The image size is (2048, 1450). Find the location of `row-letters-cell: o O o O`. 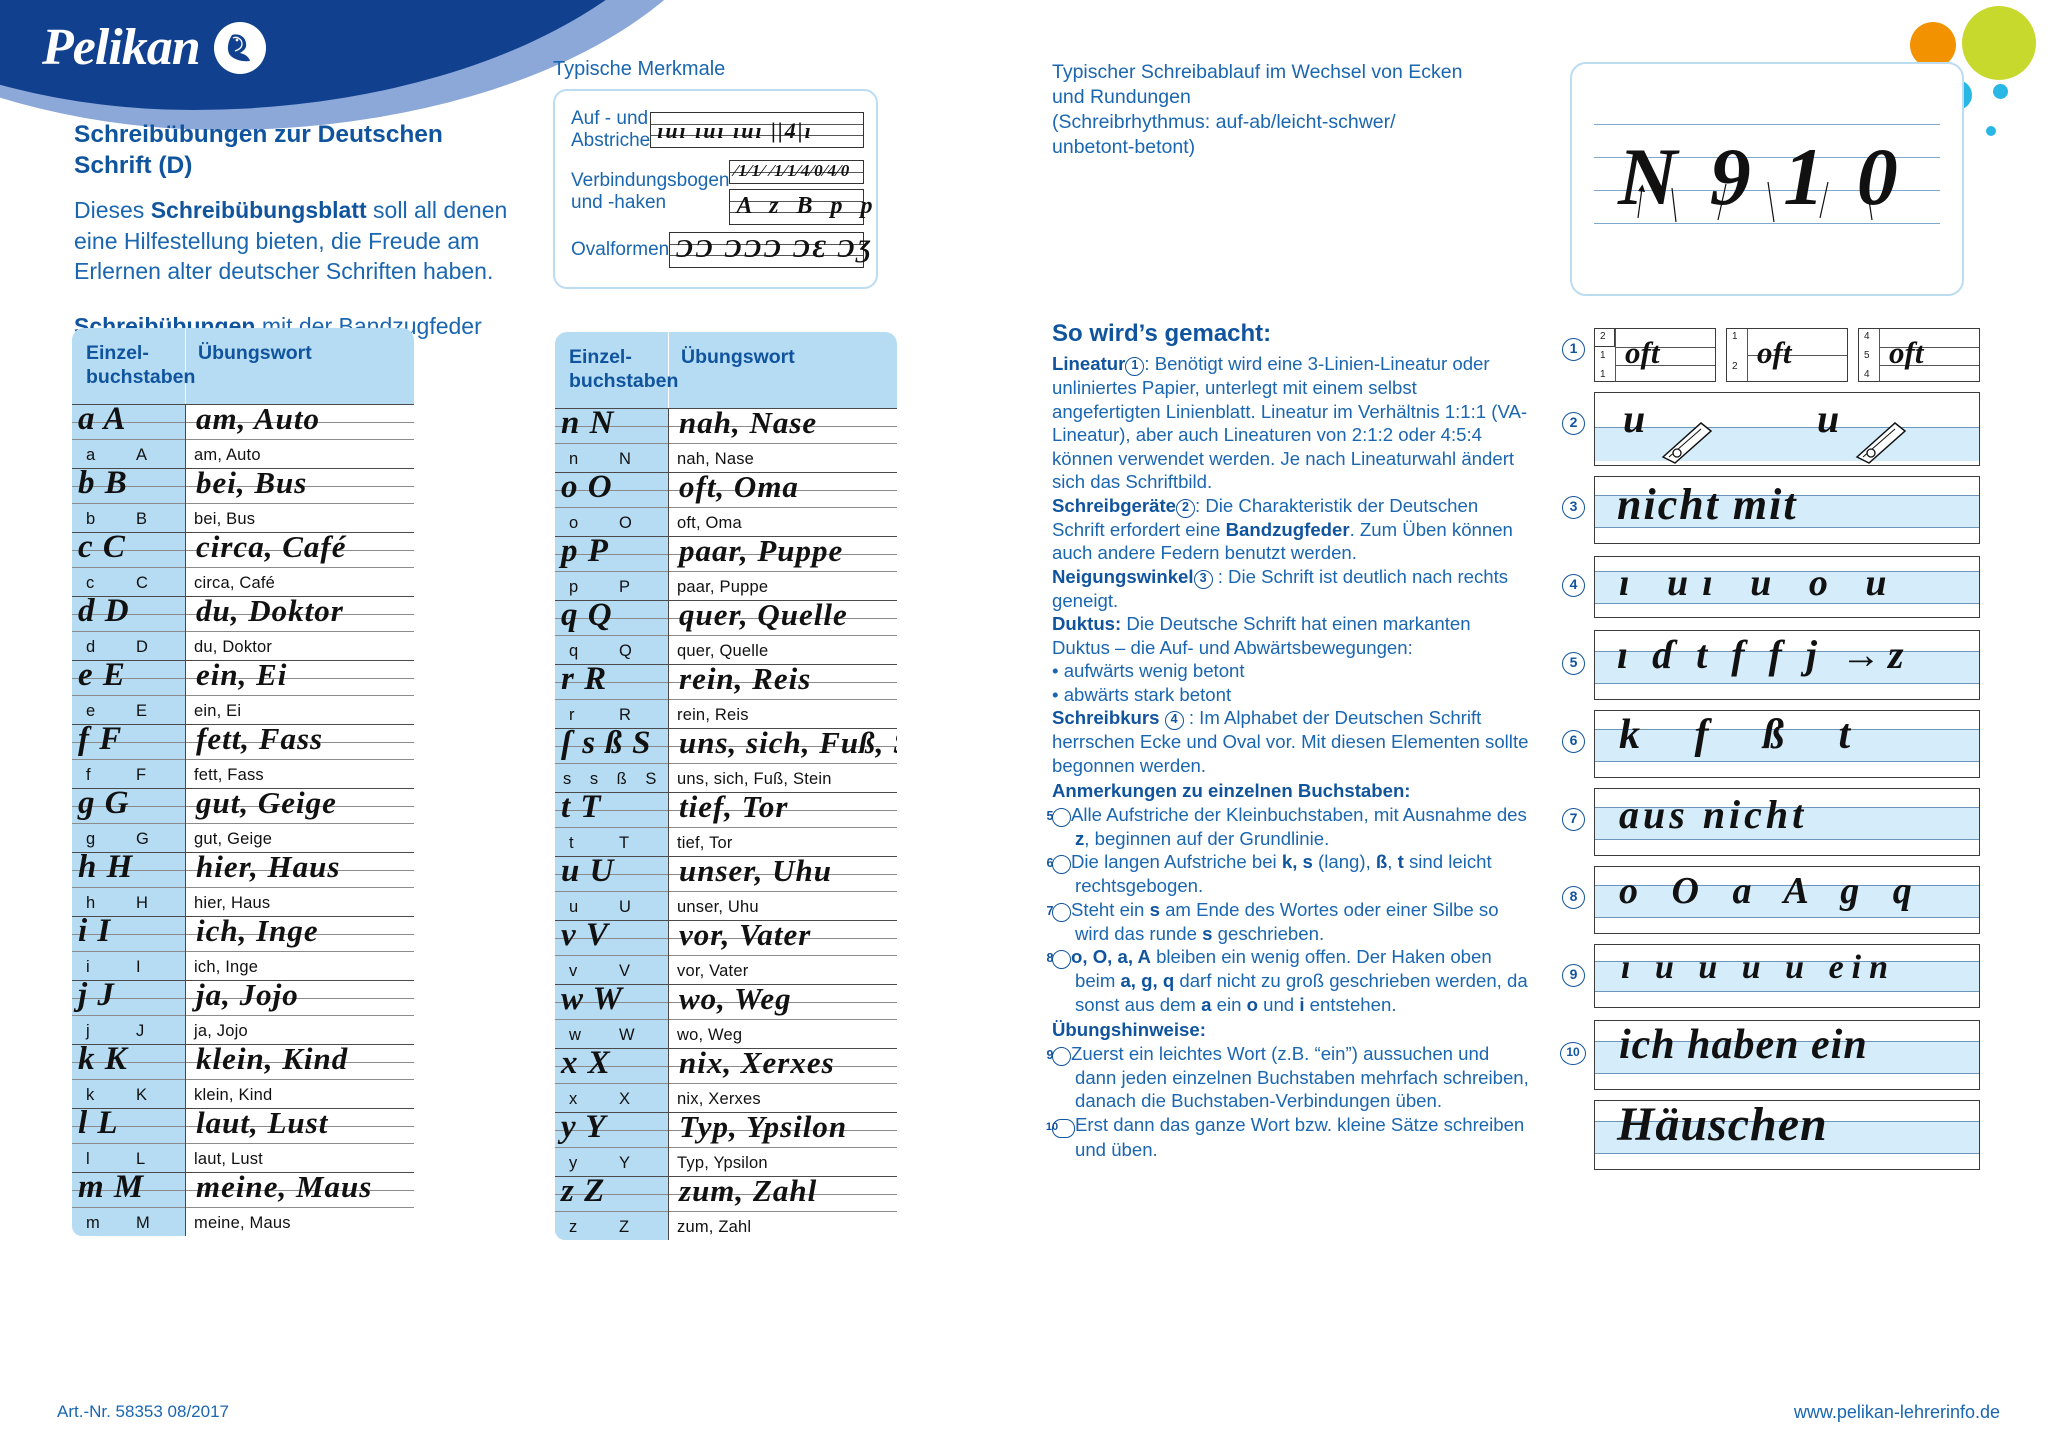

row-letters-cell: o O o O is located at coordinates (612, 502).